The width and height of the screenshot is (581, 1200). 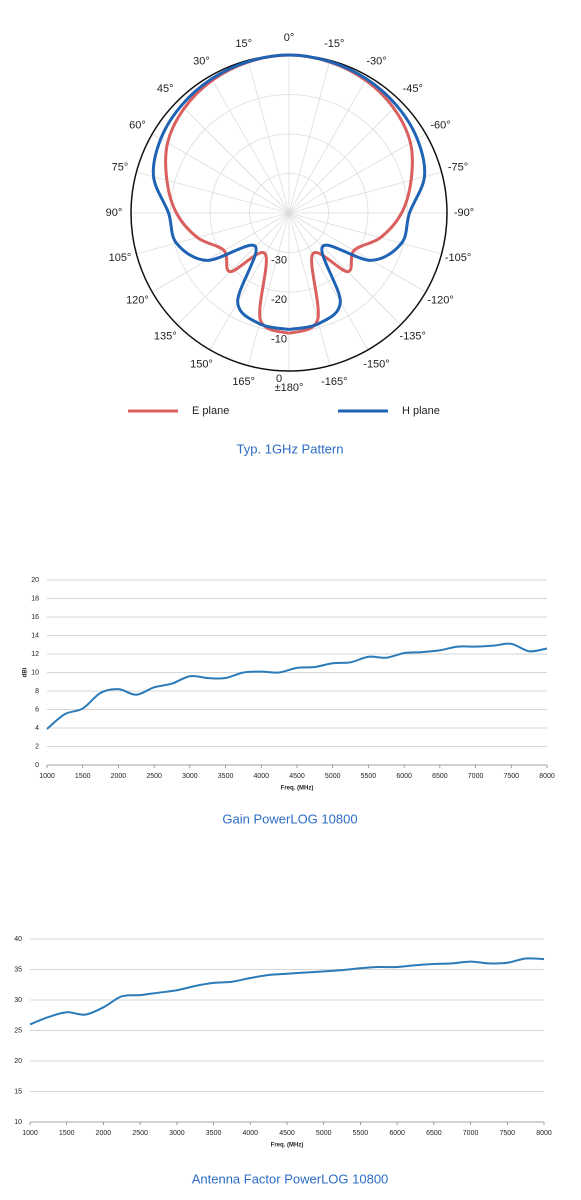 I want to click on angle-label: -75°, so click(x=458, y=168).